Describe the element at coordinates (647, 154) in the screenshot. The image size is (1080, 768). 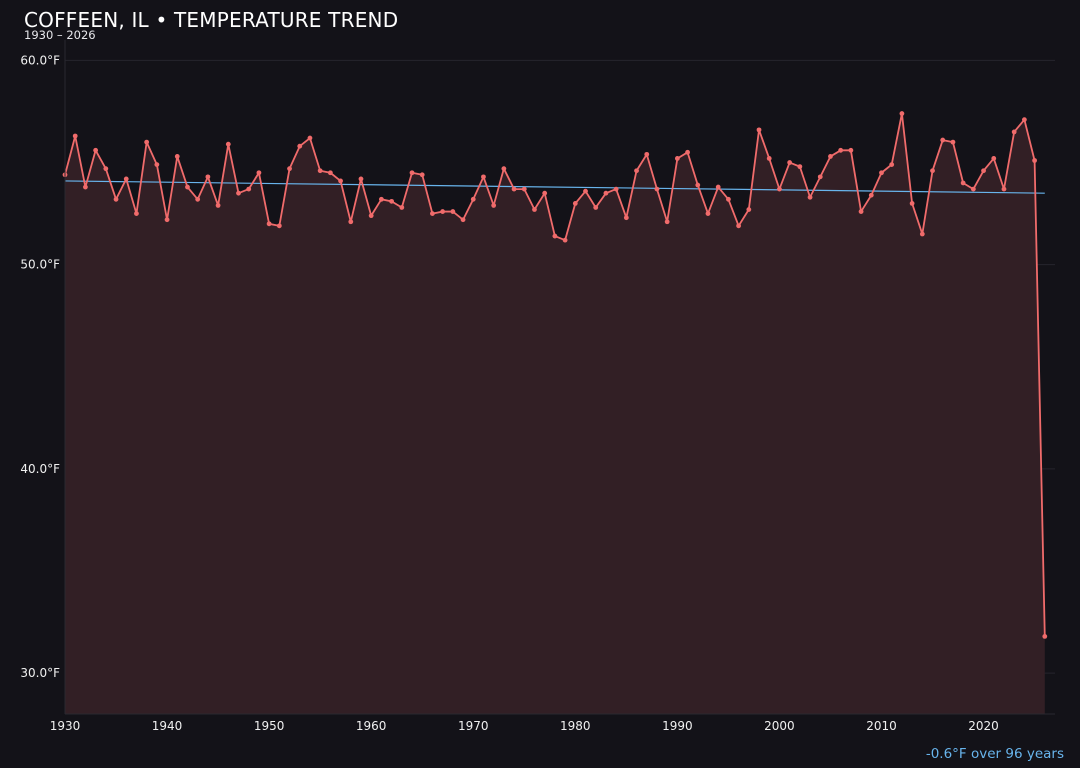
I see `data-point-1987` at that location.